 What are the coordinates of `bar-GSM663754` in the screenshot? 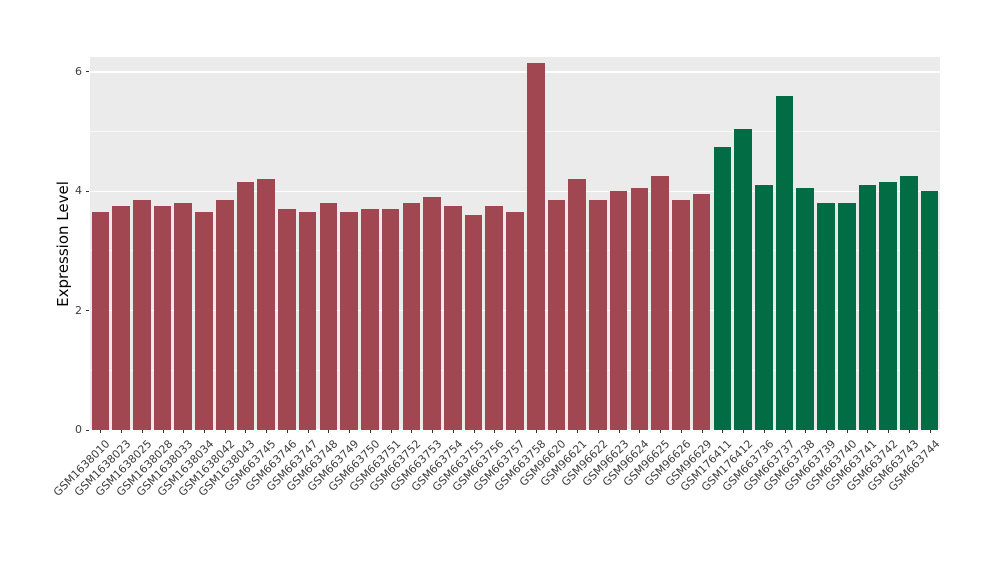 It's located at (452, 318).